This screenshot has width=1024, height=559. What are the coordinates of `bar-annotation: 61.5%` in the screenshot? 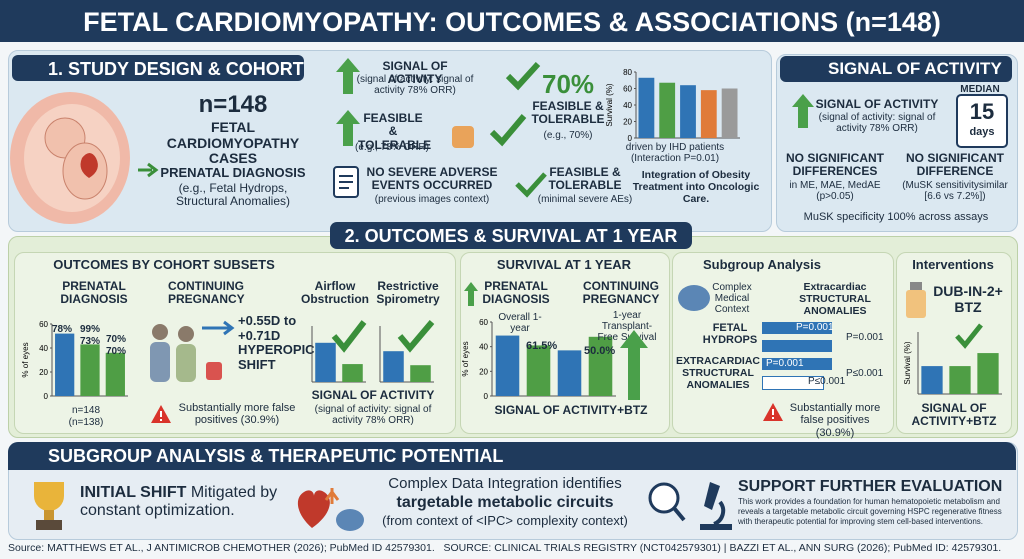 It's located at (542, 346).